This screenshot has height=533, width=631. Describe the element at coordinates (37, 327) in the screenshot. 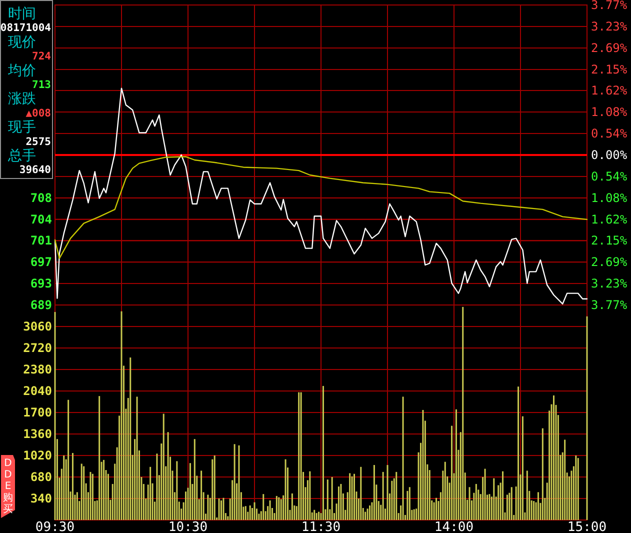

I see `y-tick-label: 3060` at that location.